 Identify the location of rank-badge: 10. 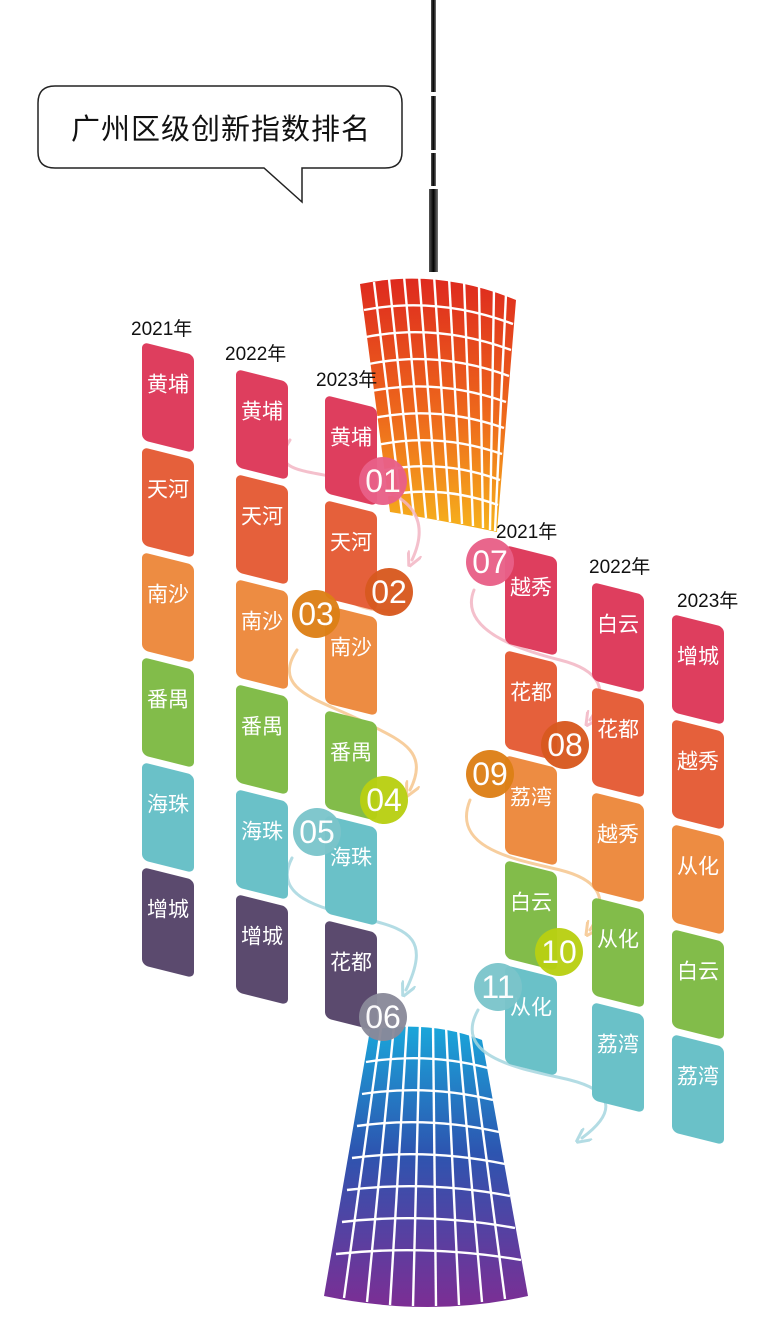
(559, 952).